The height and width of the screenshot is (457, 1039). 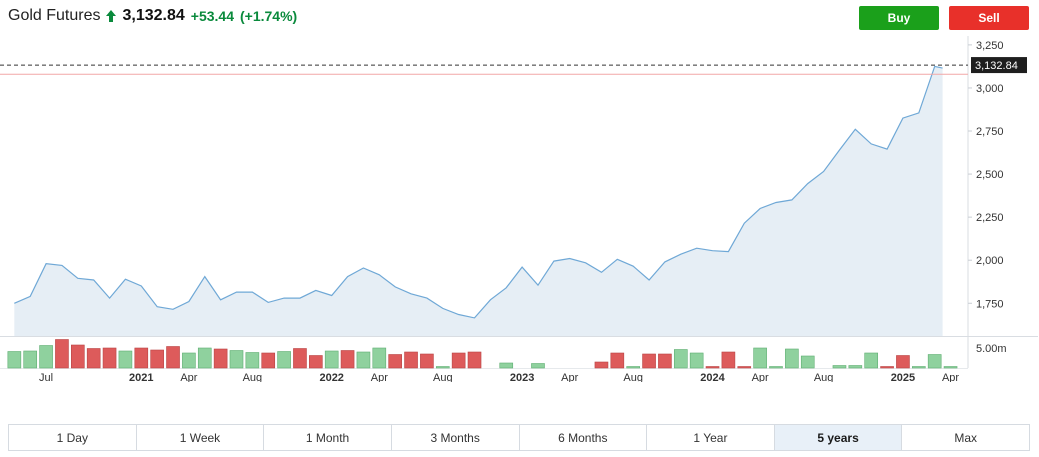 What do you see at coordinates (711, 437) in the screenshot?
I see `range-1-year: 1 Year` at bounding box center [711, 437].